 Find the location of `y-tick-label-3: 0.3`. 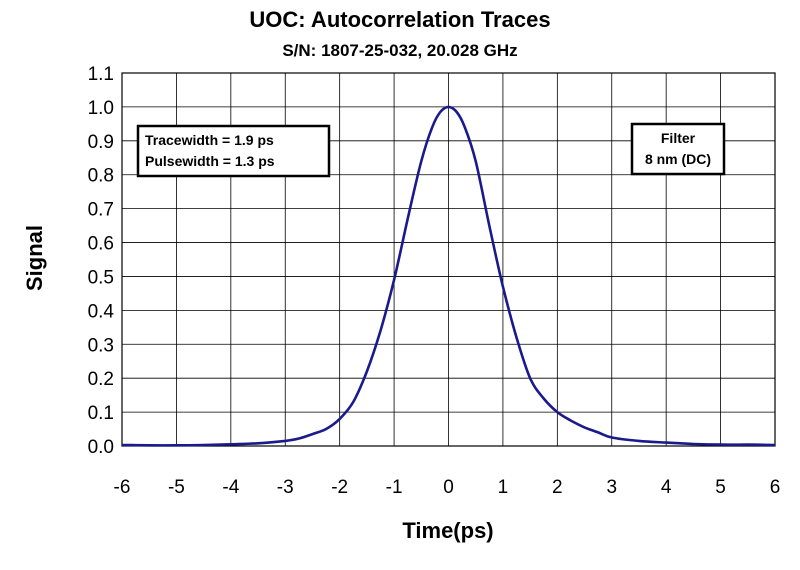

y-tick-label-3: 0.3 is located at coordinates (101, 345).